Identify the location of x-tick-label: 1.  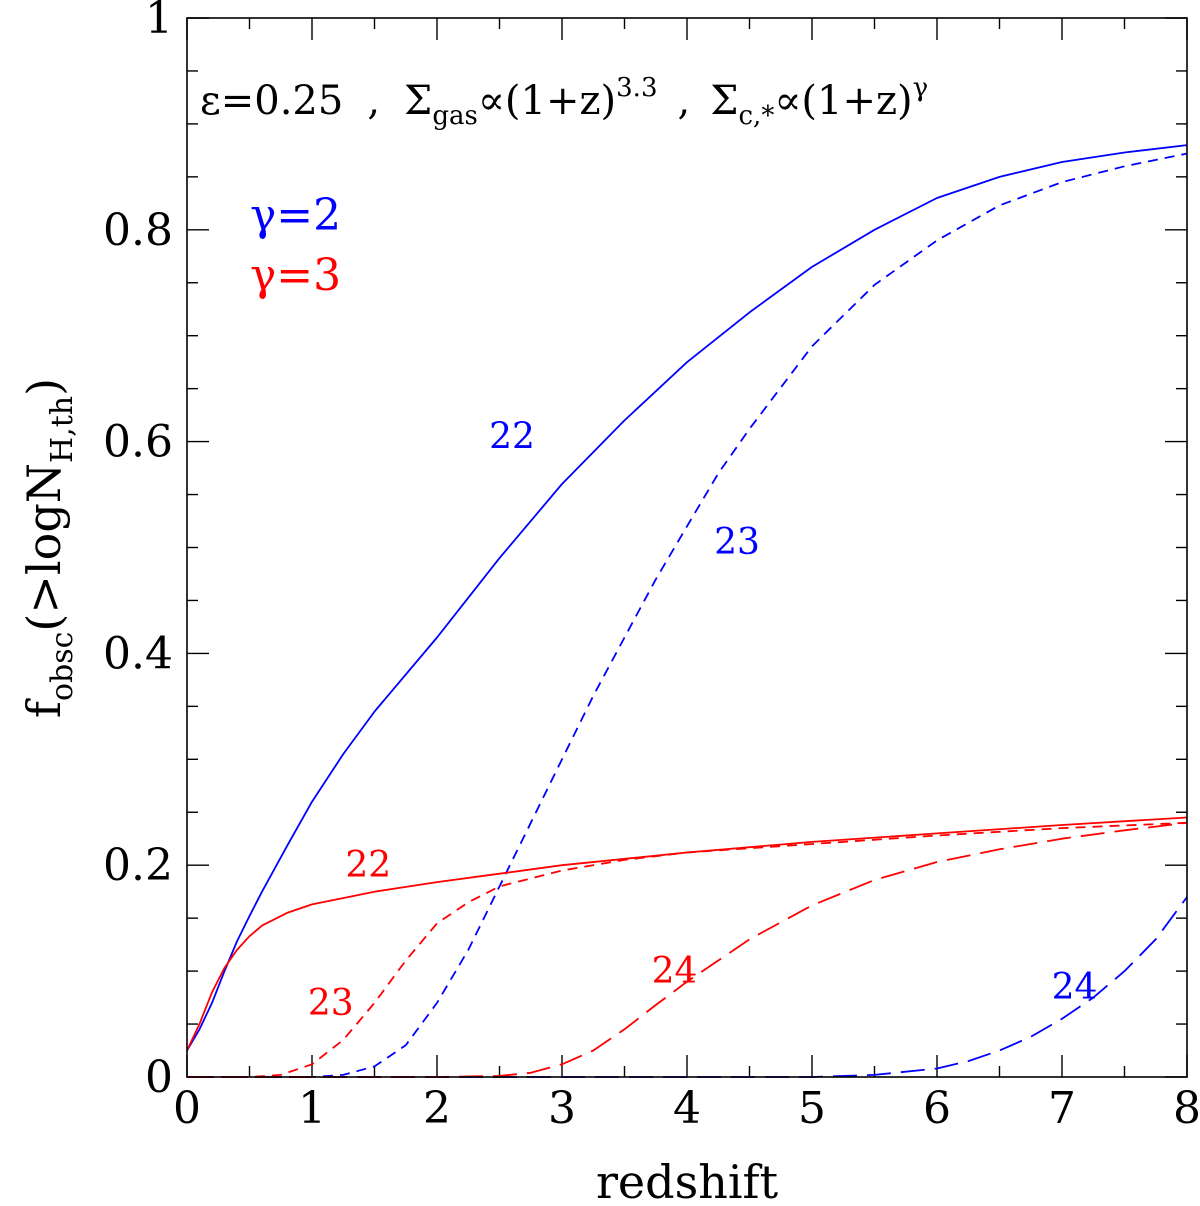
(312, 1108).